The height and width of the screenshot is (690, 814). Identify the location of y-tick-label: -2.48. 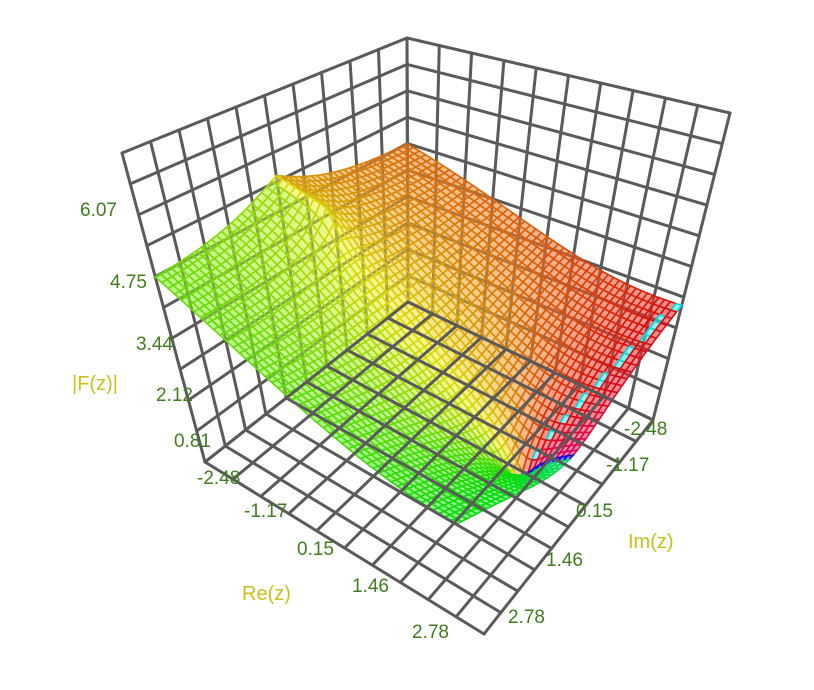
(645, 429).